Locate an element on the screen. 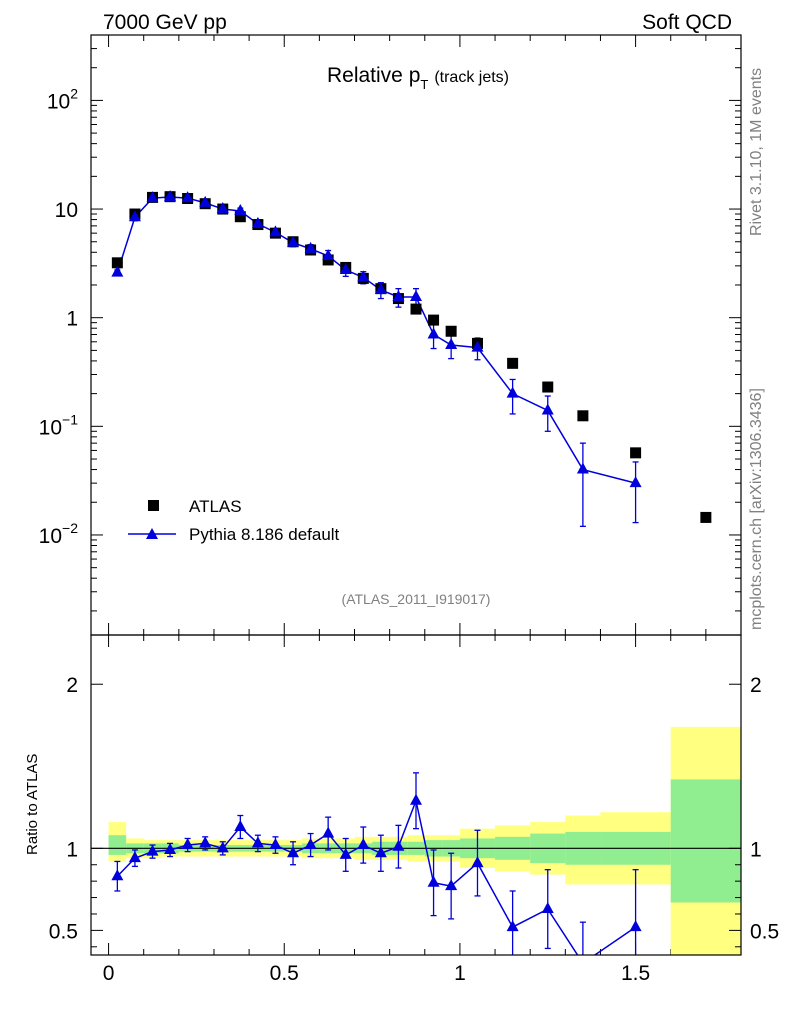 Image resolution: width=786 pixels, height=1024 pixels. x-tick-label: 0 is located at coordinates (109, 973).